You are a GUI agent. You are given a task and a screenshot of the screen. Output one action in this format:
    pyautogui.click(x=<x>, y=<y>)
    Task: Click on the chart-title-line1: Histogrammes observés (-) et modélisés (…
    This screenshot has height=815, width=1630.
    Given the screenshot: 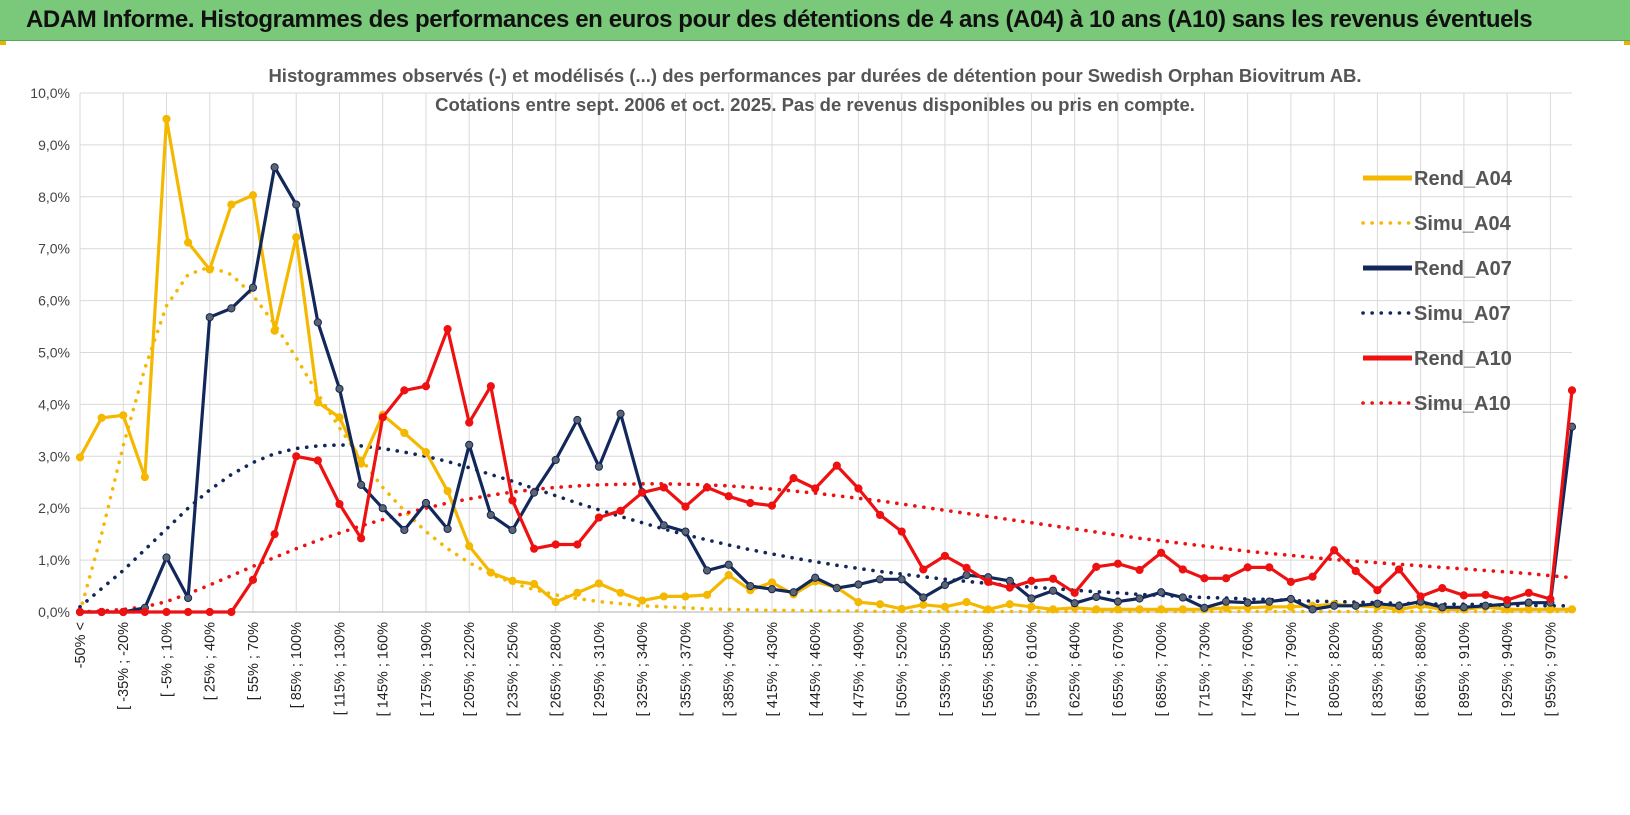 What is the action you would take?
    pyautogui.click(x=814, y=75)
    